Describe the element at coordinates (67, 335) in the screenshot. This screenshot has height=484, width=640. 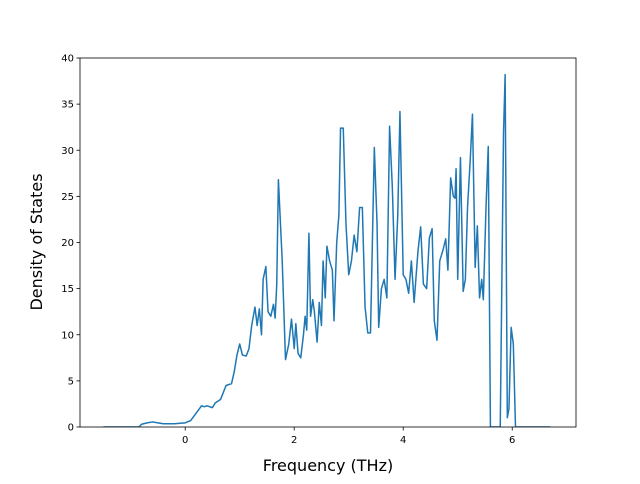
I see `y-tick-label: 10` at that location.